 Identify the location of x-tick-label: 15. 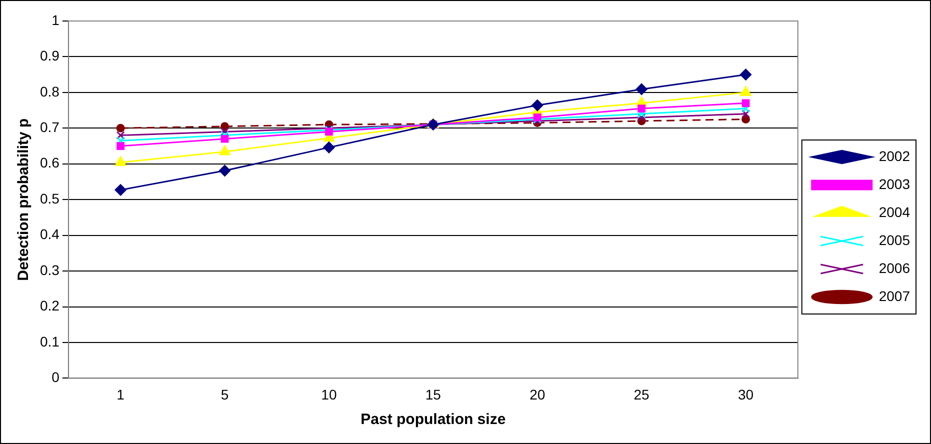
(433, 394).